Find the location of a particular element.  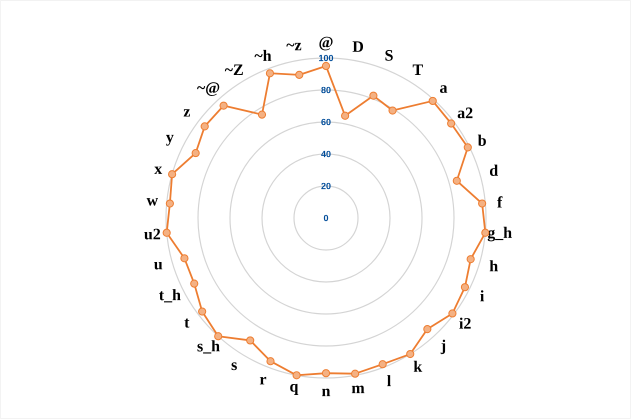

spoke-label: a2 is located at coordinates (465, 113).